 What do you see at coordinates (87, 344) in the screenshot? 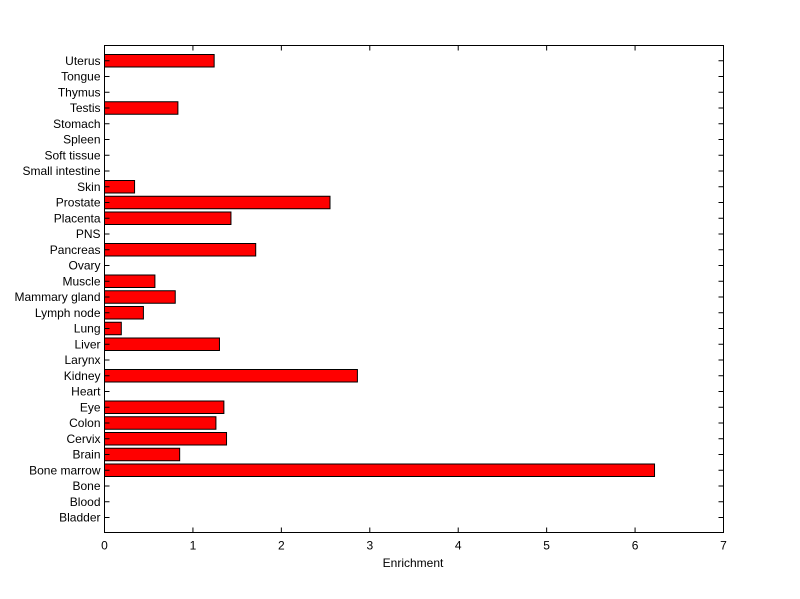
I see `y-tick-label-liver: Liver` at bounding box center [87, 344].